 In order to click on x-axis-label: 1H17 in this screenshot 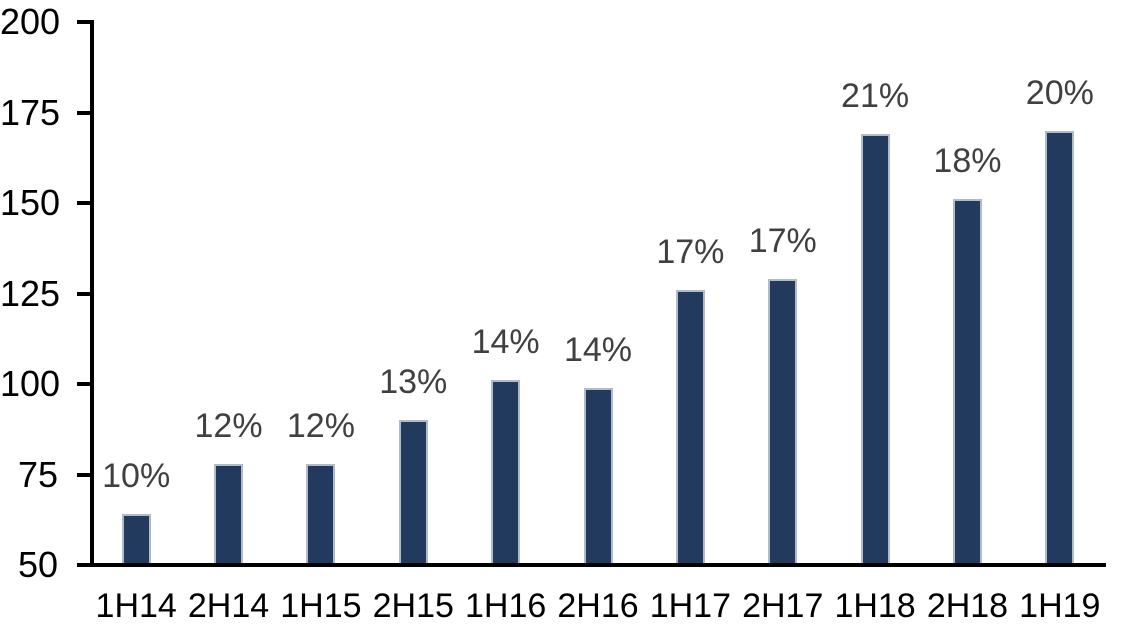, I will do `click(690, 606)`.